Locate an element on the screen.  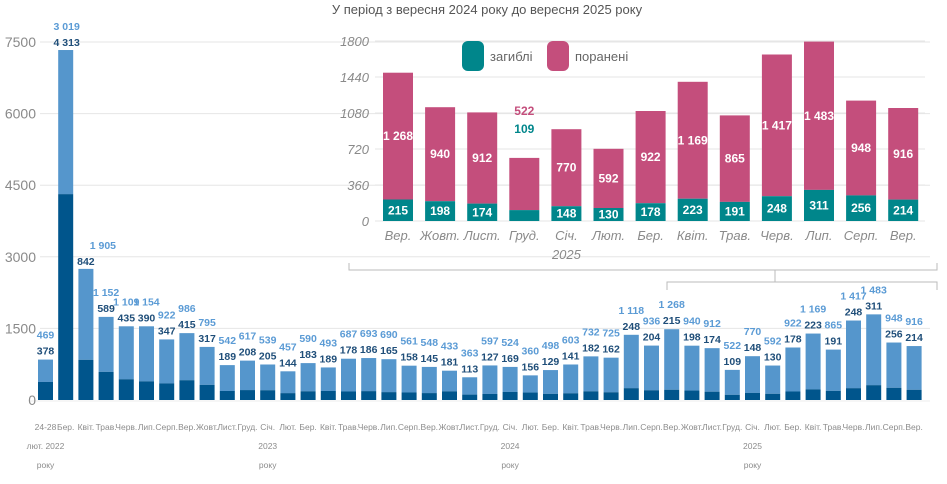
label-wounded: 940 is located at coordinates (692, 322).